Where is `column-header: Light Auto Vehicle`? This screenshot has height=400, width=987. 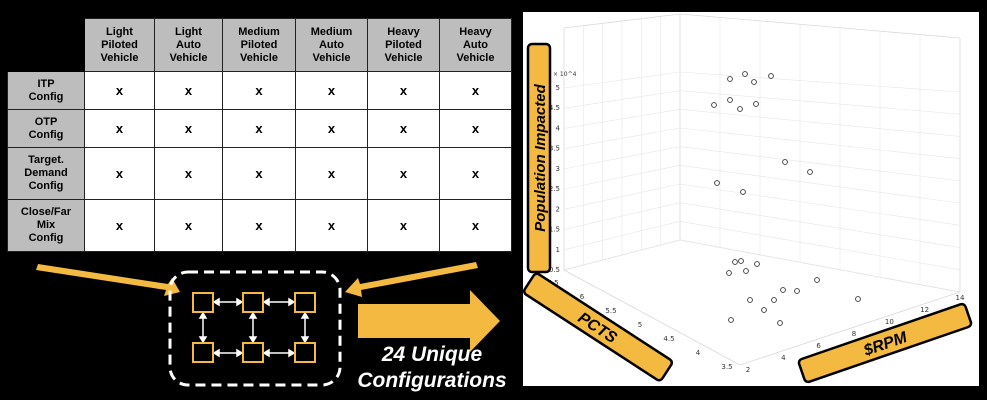 column-header: Light Auto Vehicle is located at coordinates (188, 45).